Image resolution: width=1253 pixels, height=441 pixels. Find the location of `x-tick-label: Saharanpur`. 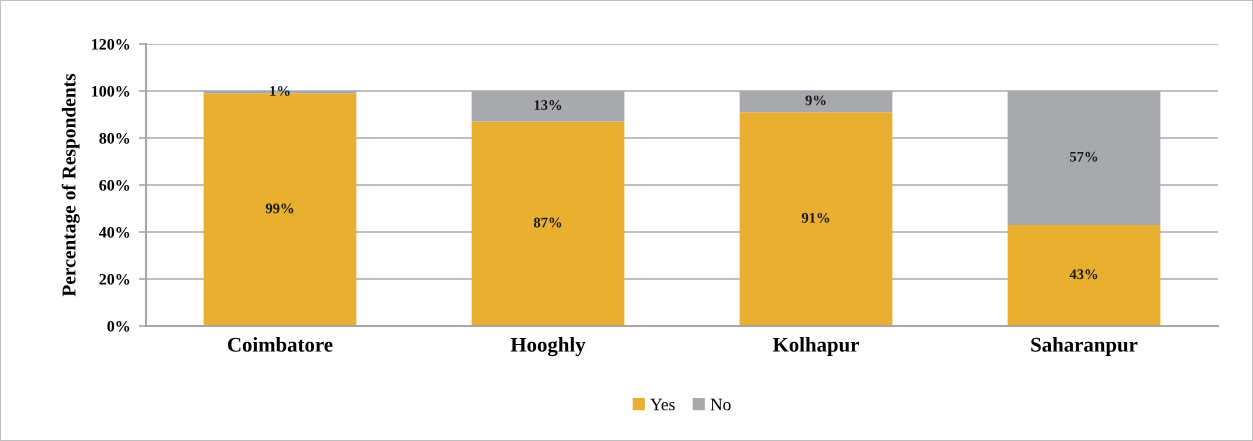

x-tick-label: Saharanpur is located at coordinates (1084, 346).